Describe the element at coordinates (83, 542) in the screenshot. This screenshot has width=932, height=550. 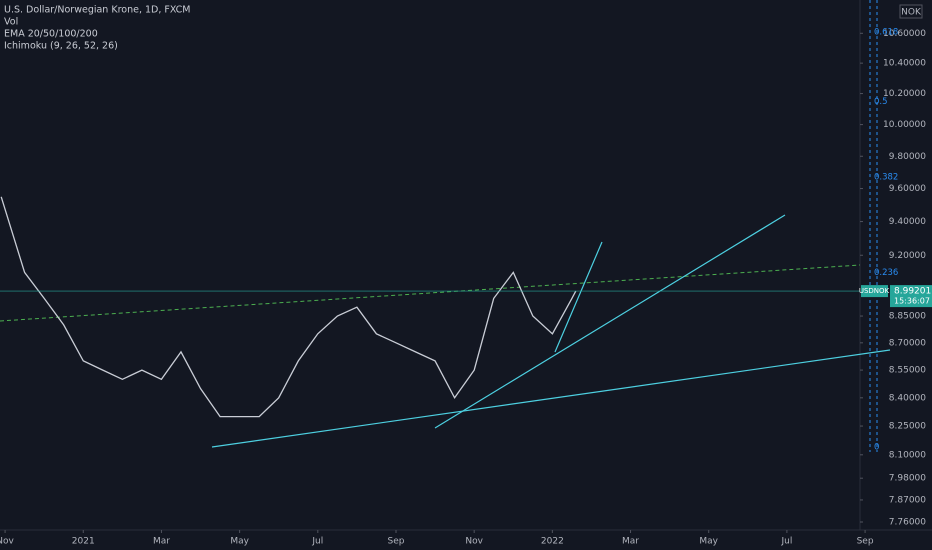
I see `x-tick-label: 2021` at that location.